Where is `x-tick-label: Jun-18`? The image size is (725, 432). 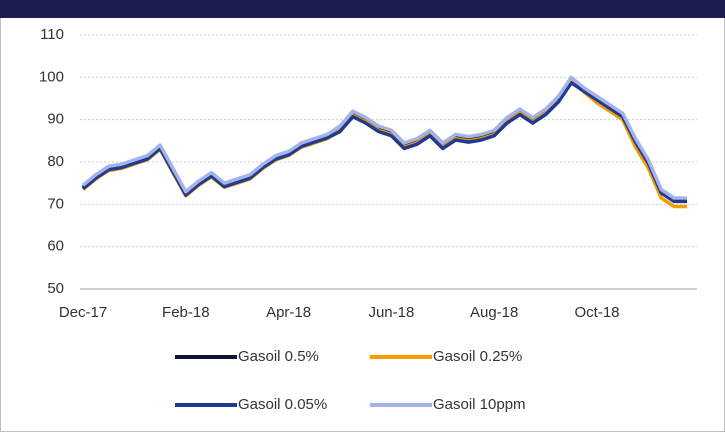 x-tick-label: Jun-18 is located at coordinates (391, 312).